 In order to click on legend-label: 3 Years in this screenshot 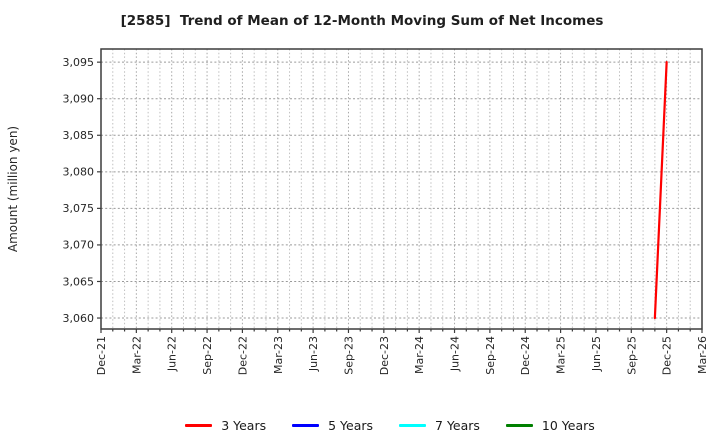, I will do `click(244, 425)`.